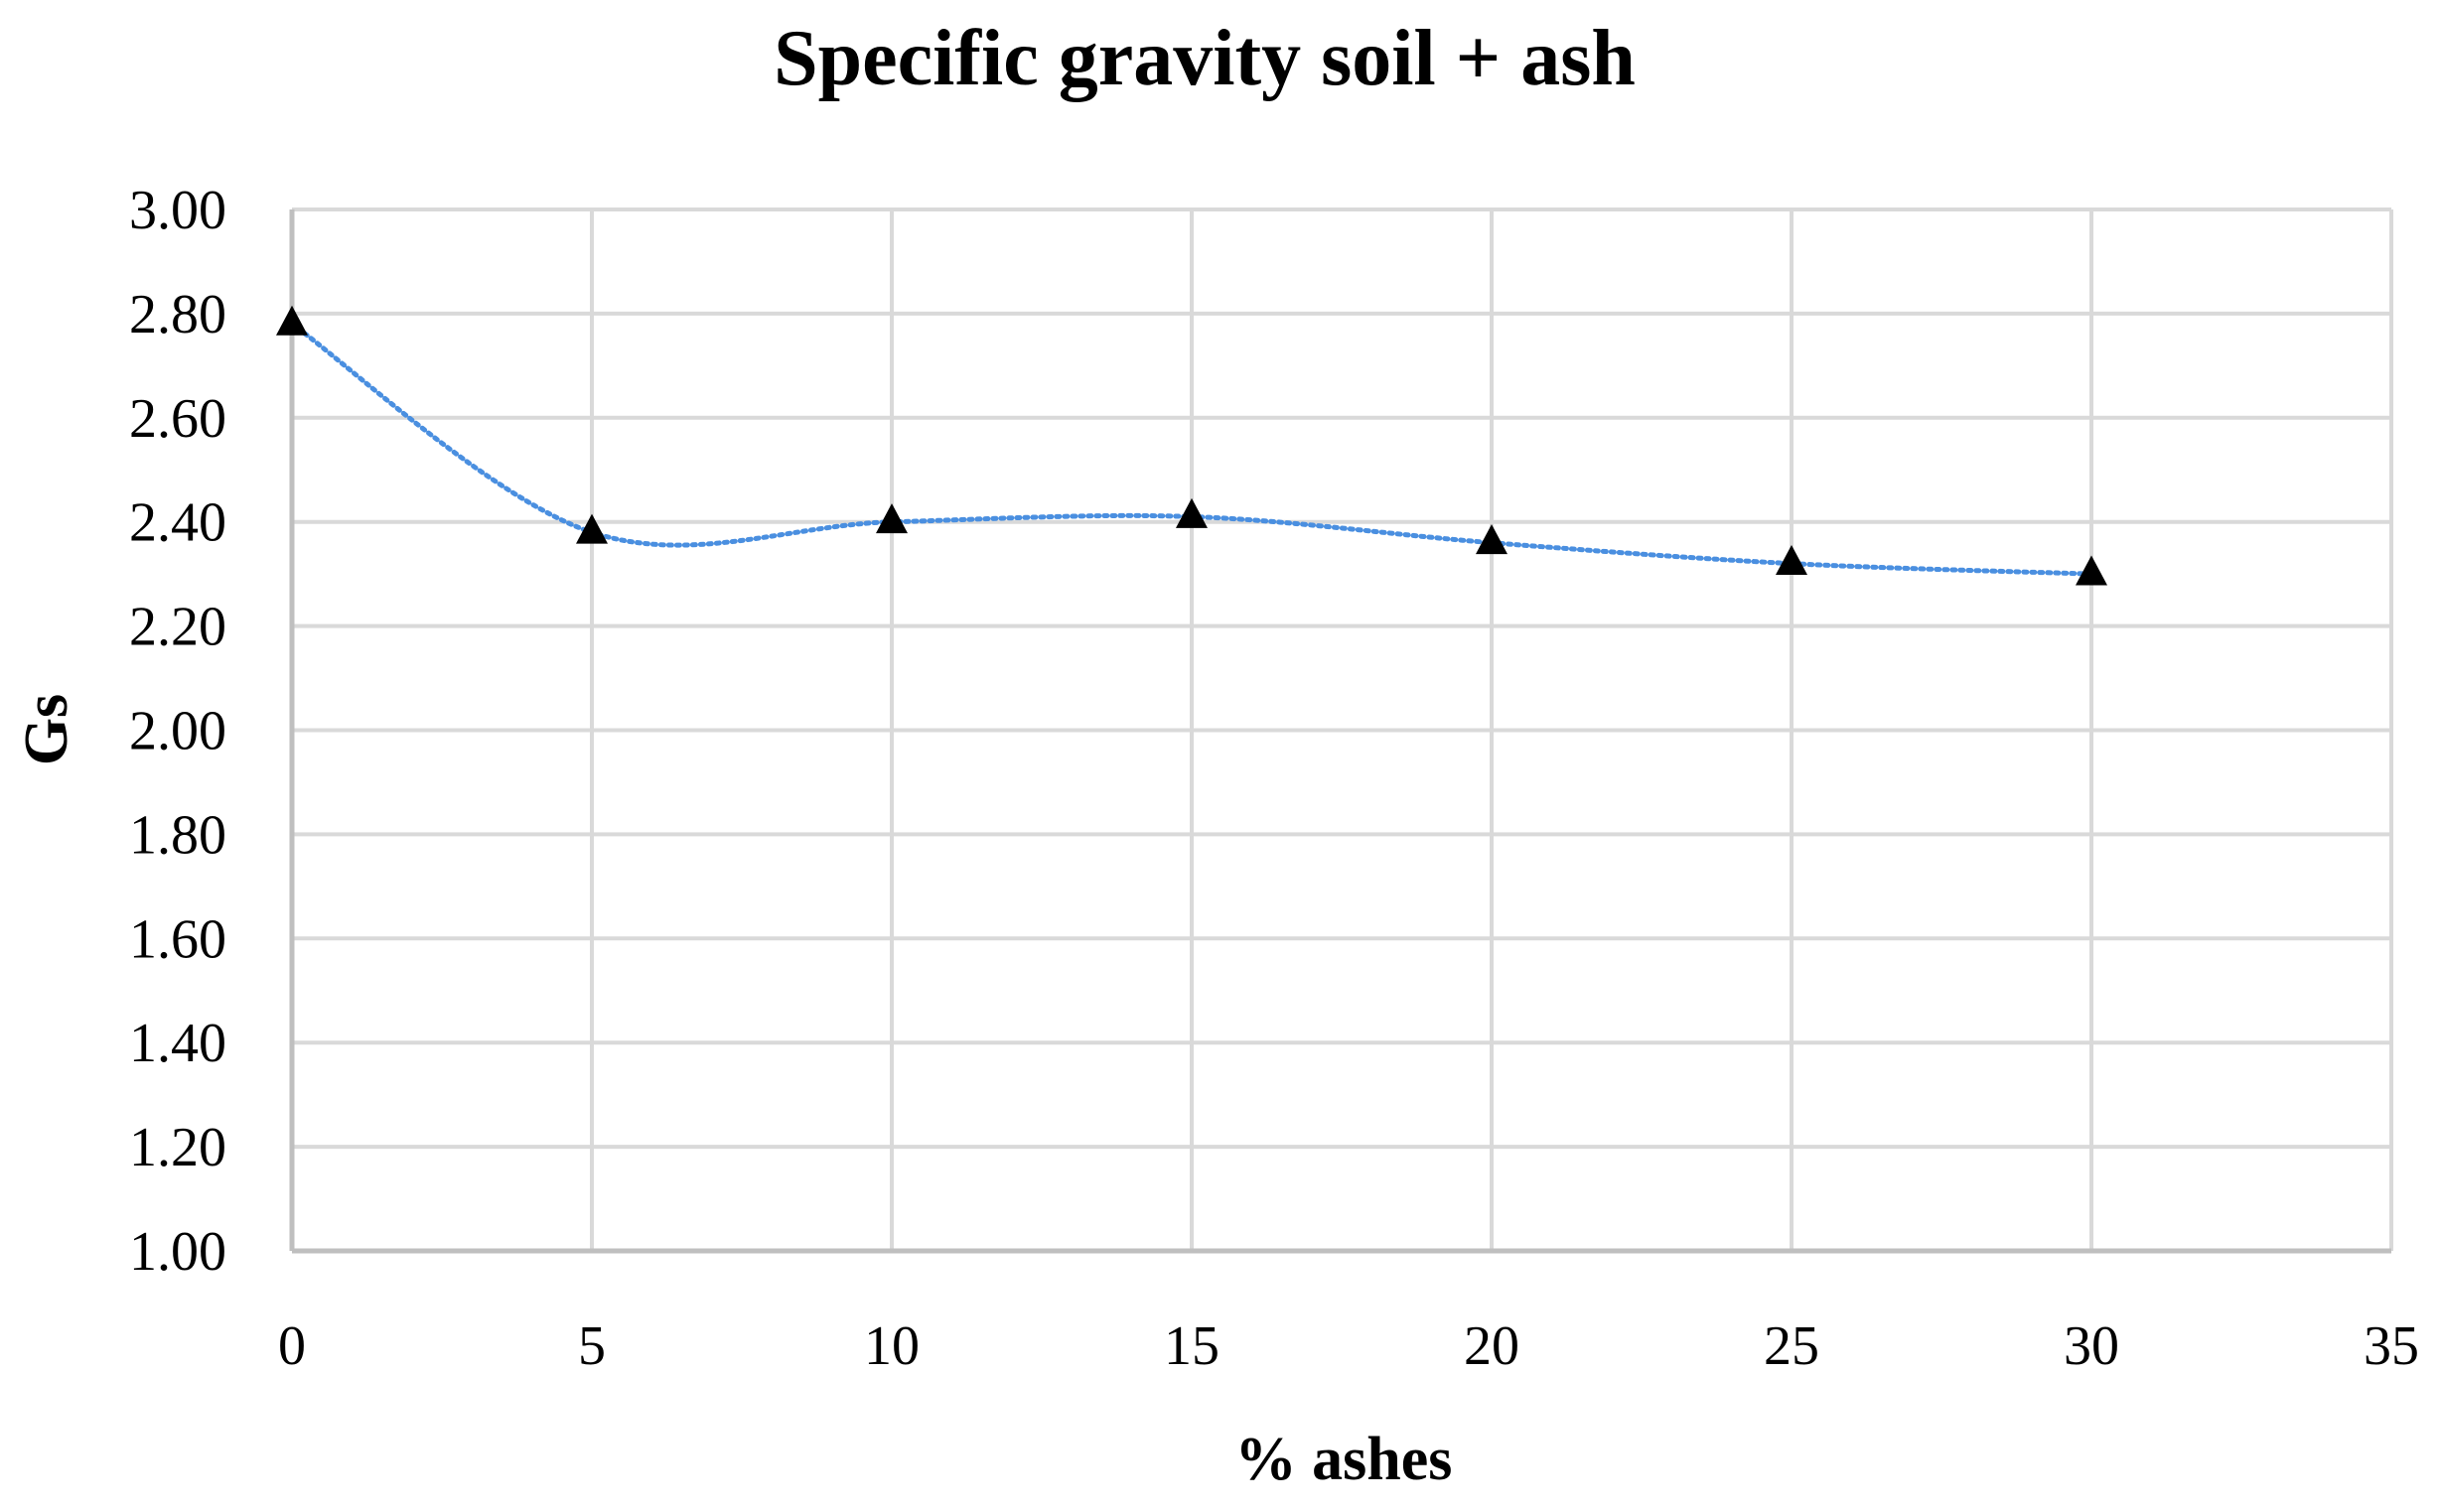 The image size is (2440, 1512). Describe the element at coordinates (292, 1346) in the screenshot. I see `x-tick-label: 0` at that location.